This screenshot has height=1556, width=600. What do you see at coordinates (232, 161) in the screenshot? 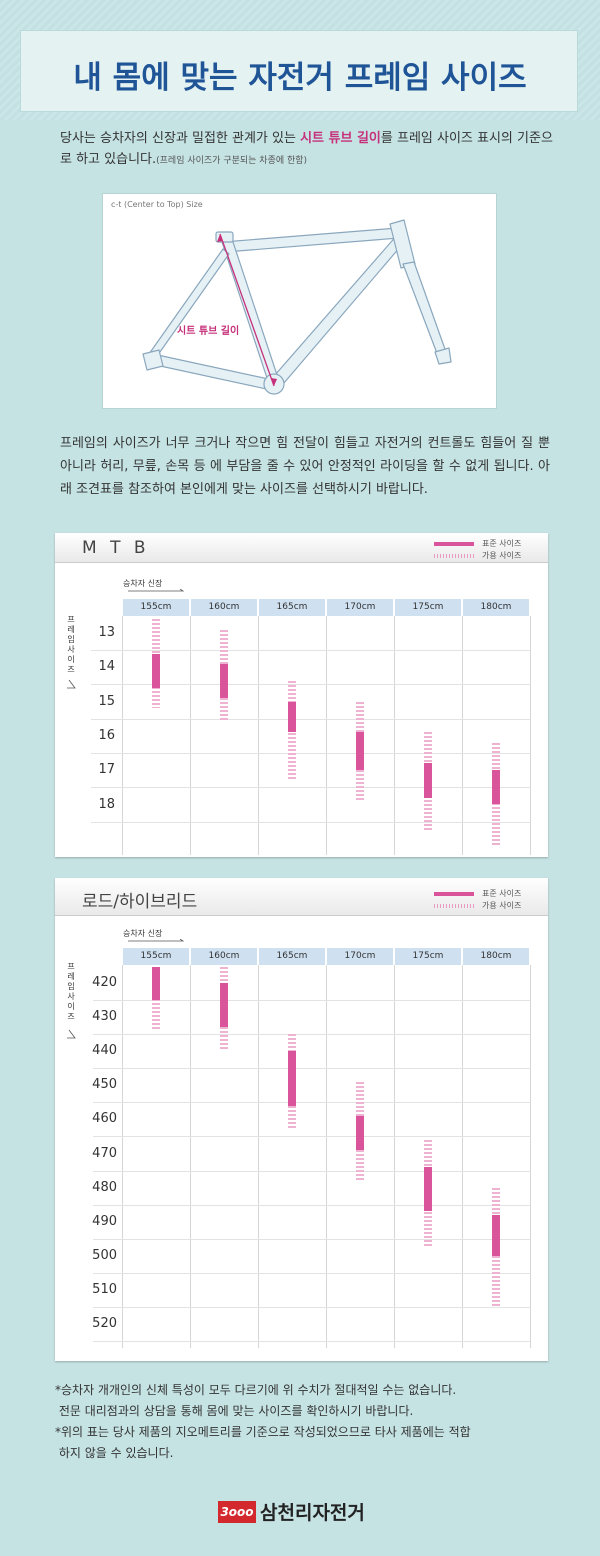
I see `intro-note: (프레임 사이즈가 구분되는 차종에 한함)` at bounding box center [232, 161].